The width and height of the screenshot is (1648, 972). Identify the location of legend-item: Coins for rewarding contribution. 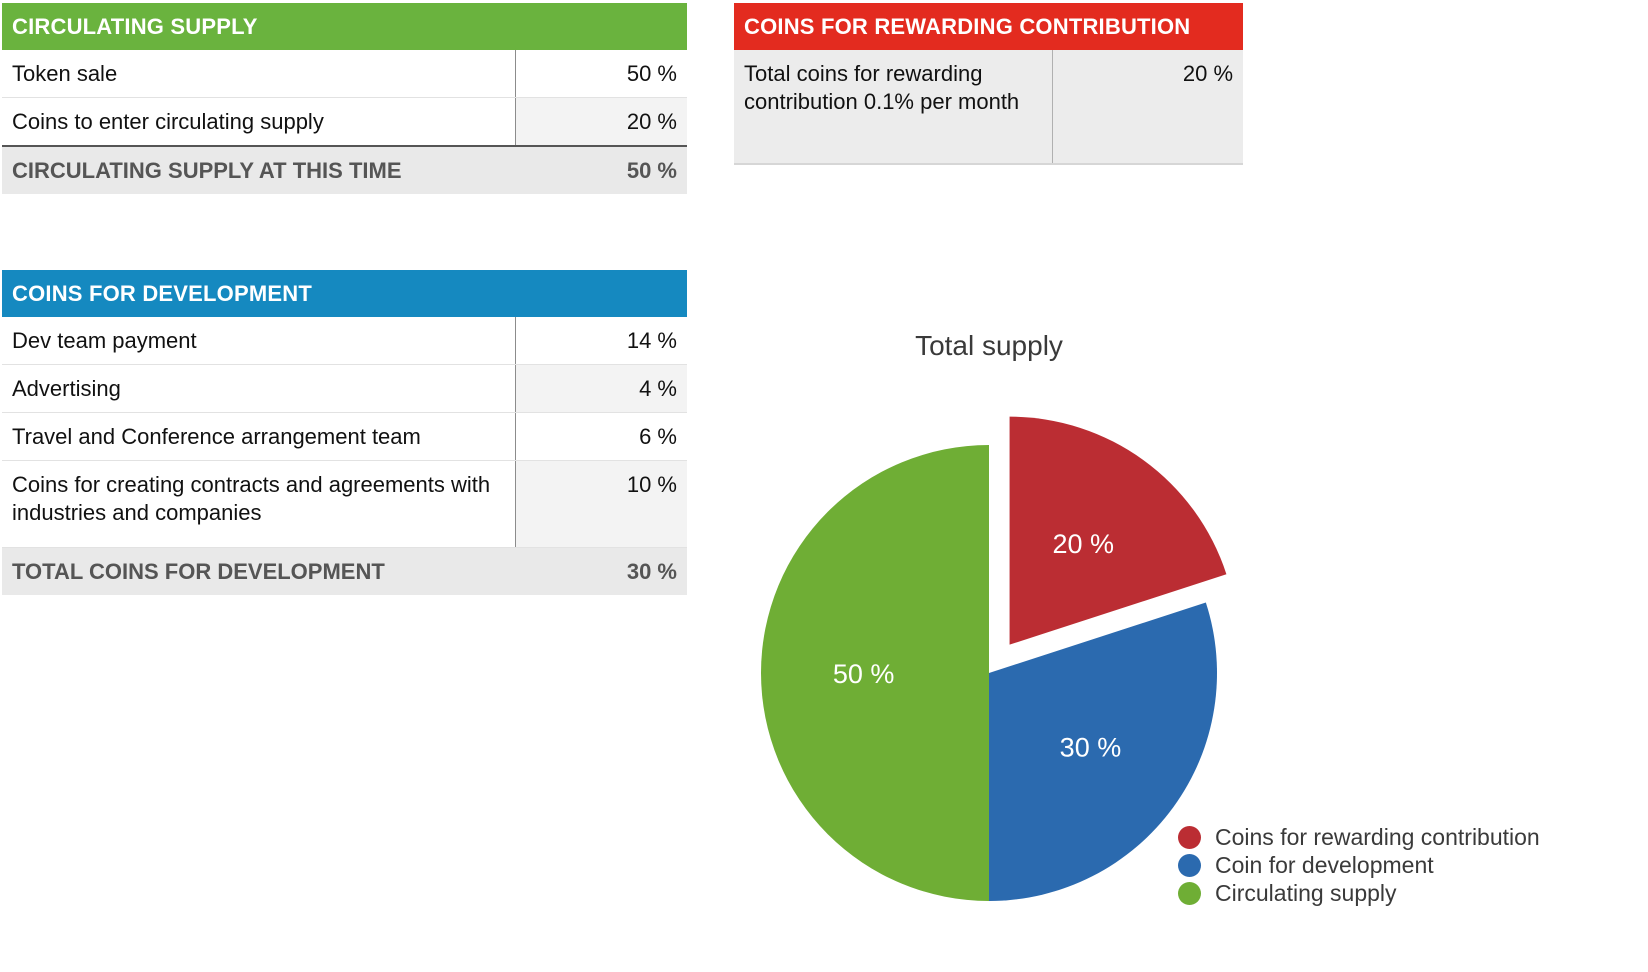
(1359, 837).